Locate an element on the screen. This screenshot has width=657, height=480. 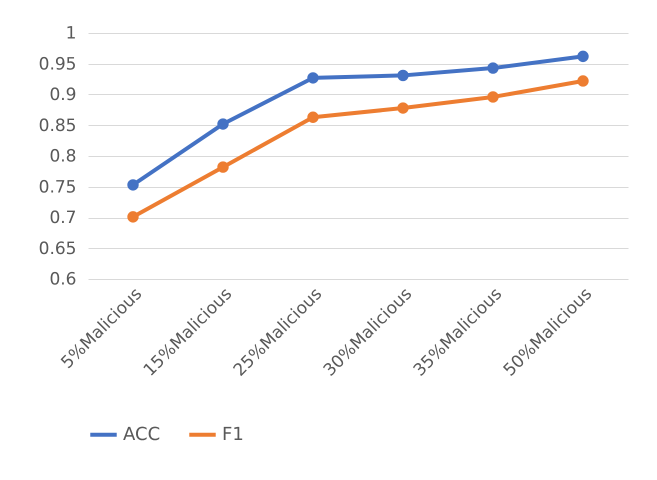
y-tick-label: 0.8 is located at coordinates (62, 156).